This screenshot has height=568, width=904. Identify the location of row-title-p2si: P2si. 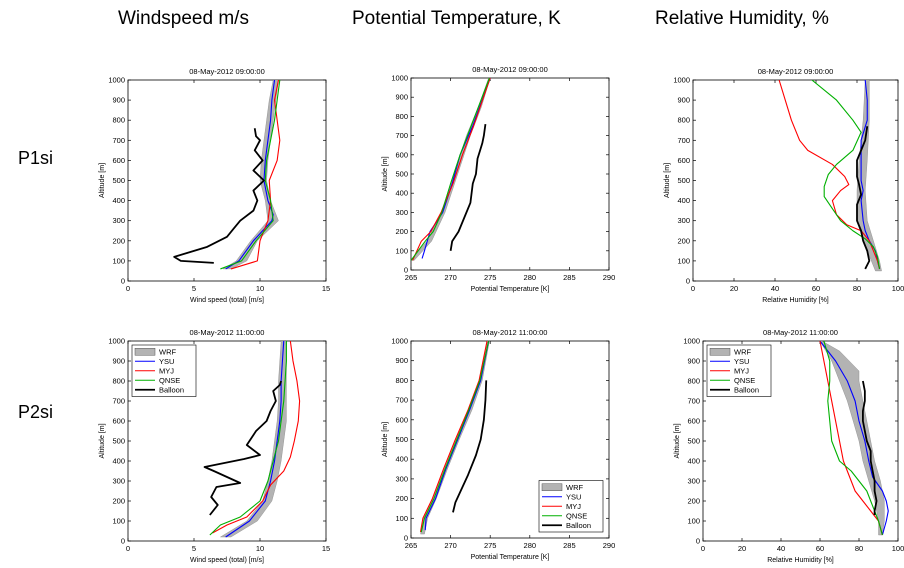
(36, 412).